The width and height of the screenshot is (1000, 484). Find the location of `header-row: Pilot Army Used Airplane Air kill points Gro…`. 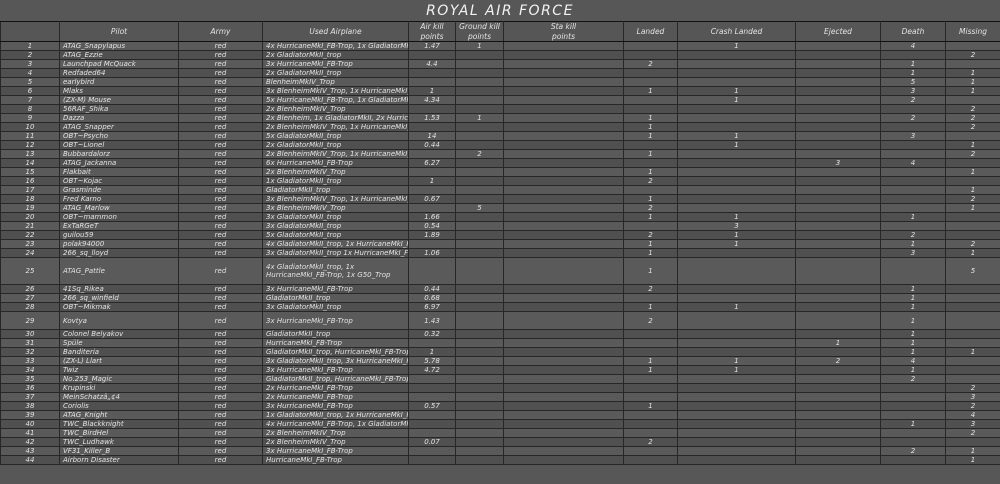

header-row: Pilot Army Used Airplane Air kill points Gro… is located at coordinates (500, 31).